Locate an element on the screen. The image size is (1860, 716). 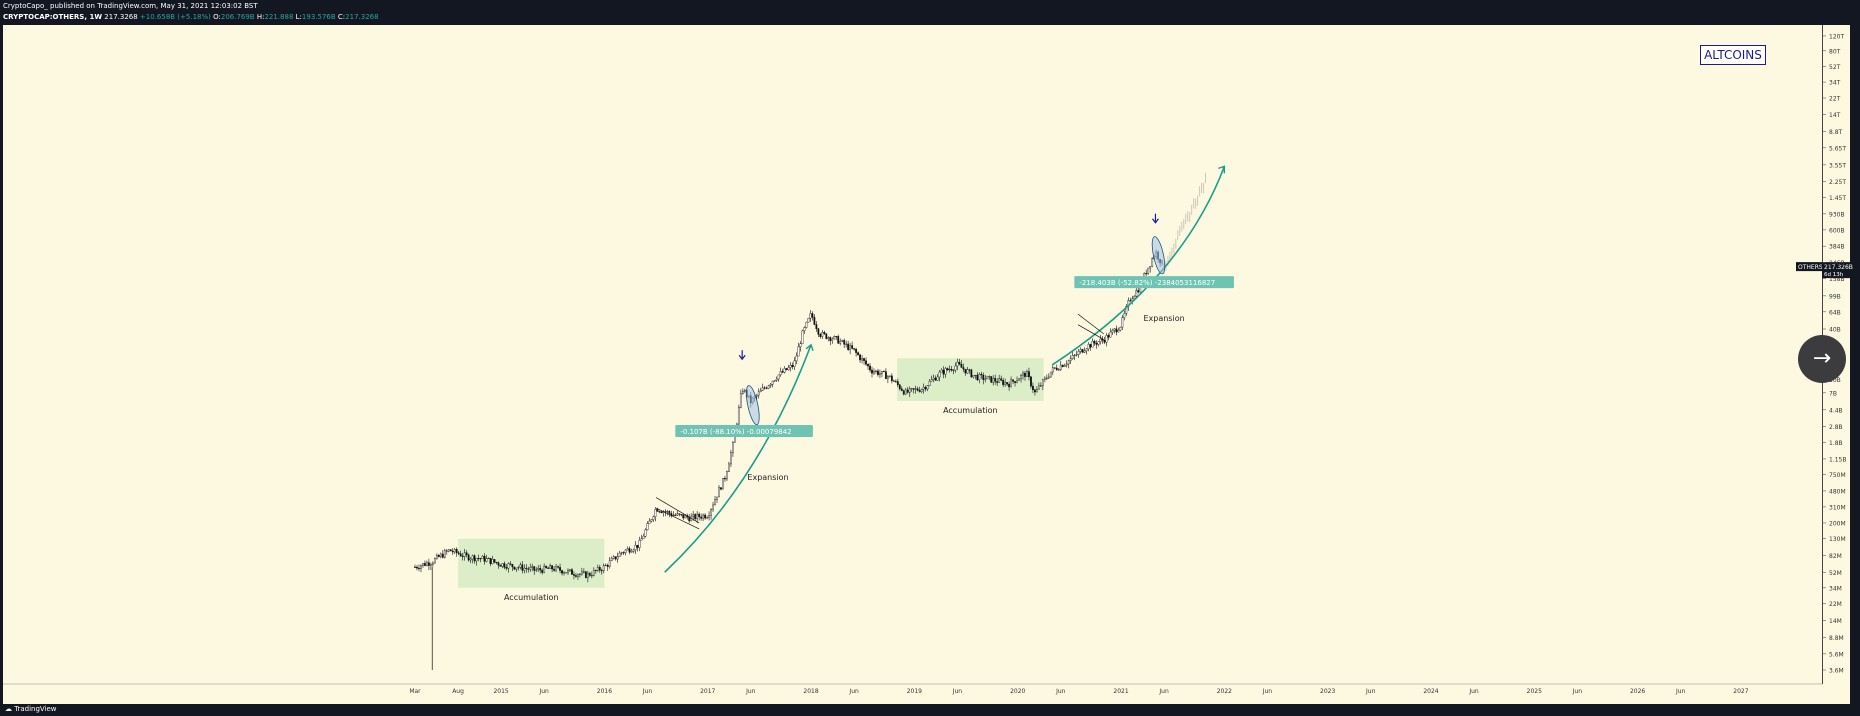
tradingview-logo: ☁ TradingView is located at coordinates (31, 709).